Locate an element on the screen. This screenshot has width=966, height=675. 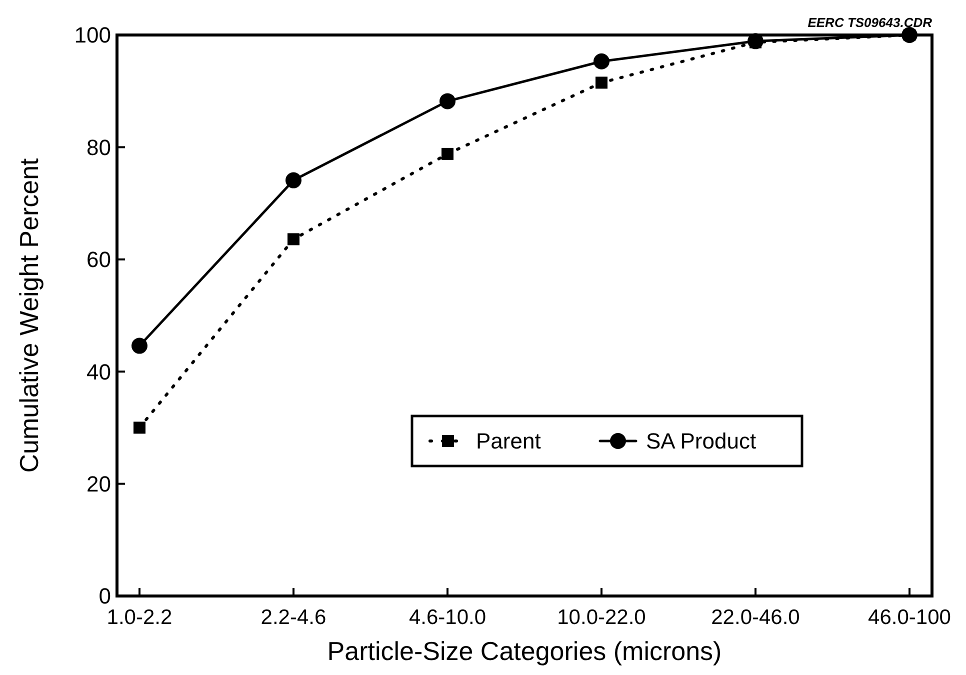
x-tick-label: 1.0-2.2 is located at coordinates (139, 617).